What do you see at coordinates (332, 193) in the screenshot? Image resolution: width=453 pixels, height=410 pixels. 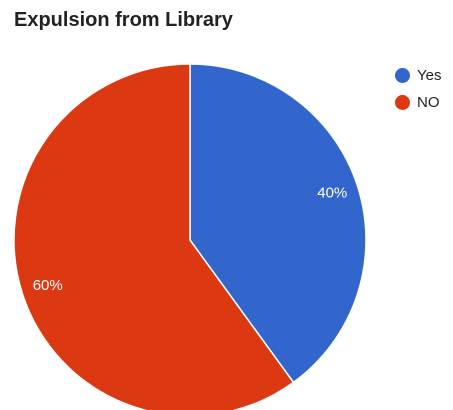 I see `data-label-yes: 40%` at bounding box center [332, 193].